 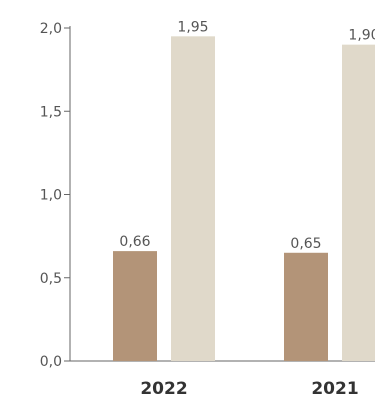 What do you see at coordinates (51, 362) in the screenshot?
I see `y-tick-label: 0,0` at bounding box center [51, 362].